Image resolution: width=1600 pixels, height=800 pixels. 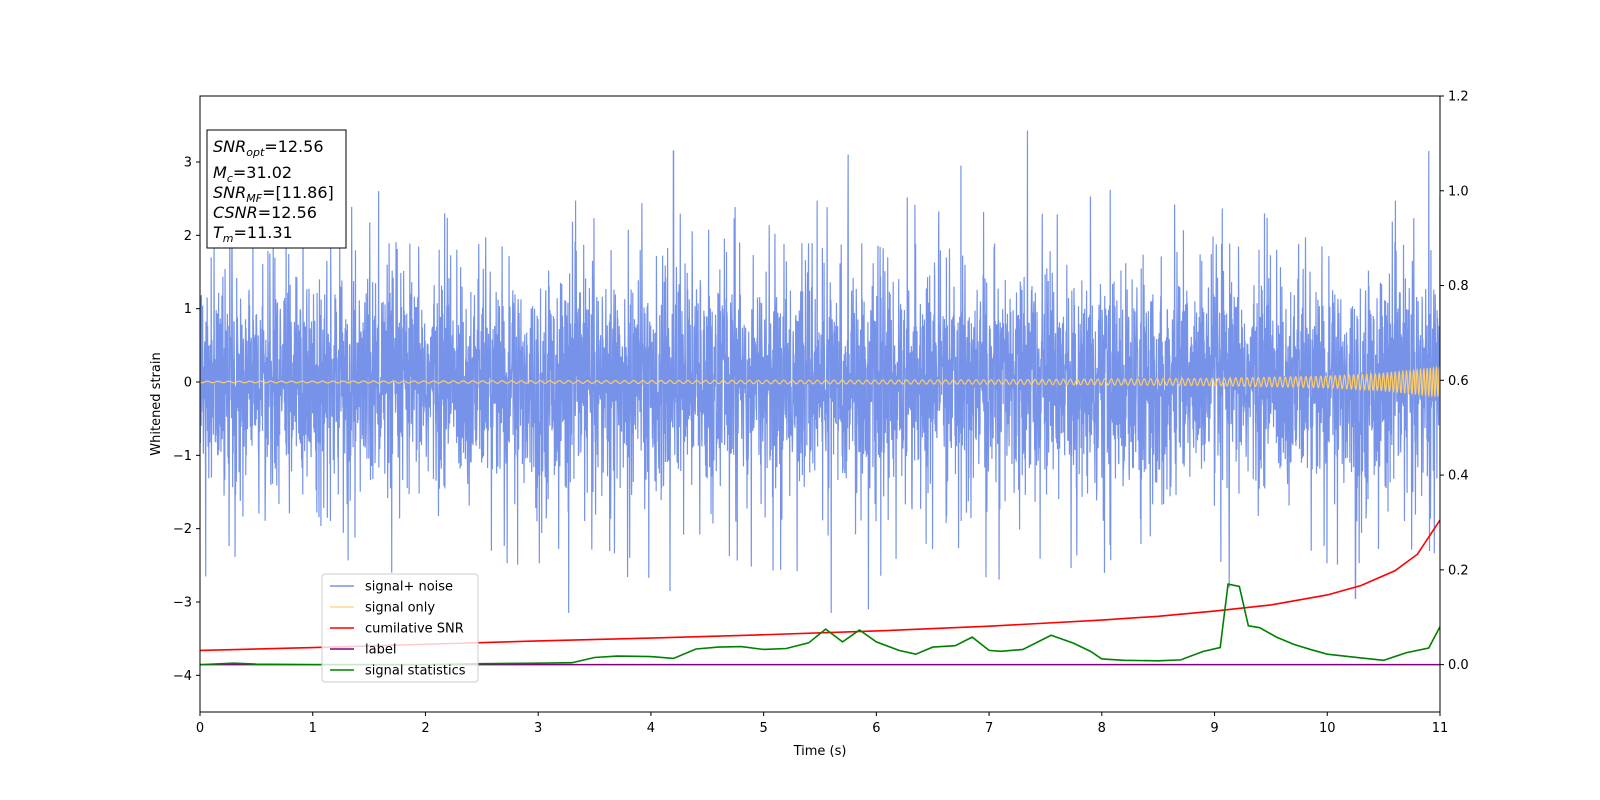 I want to click on x-tick-label: 4, so click(x=651, y=728).